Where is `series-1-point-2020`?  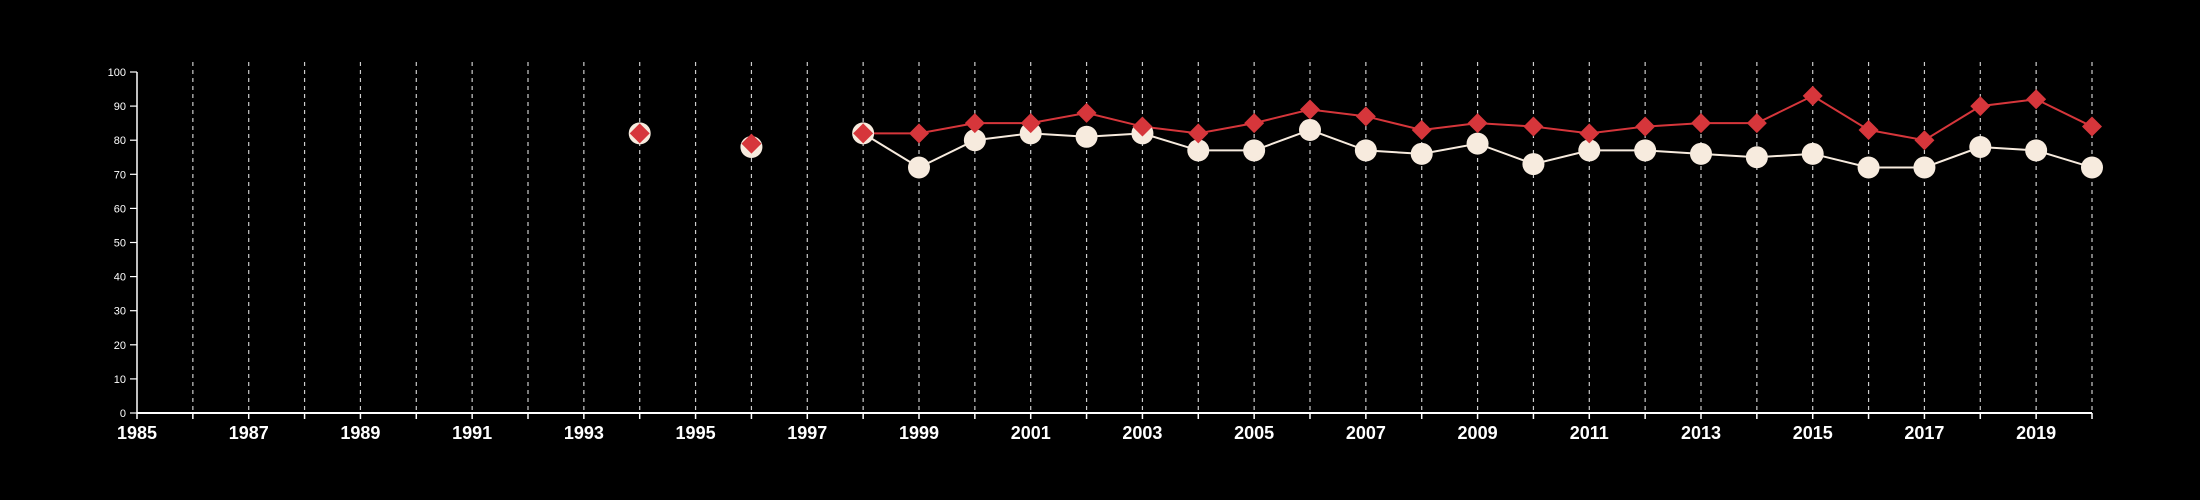 series-1-point-2020 is located at coordinates (2092, 126).